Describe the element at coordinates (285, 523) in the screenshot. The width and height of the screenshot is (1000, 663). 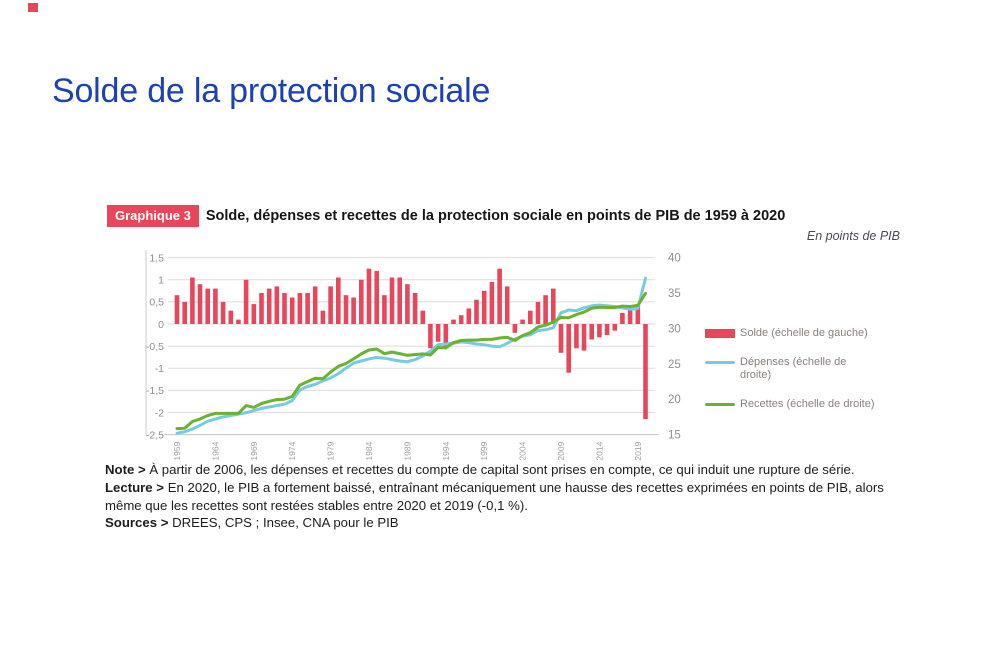
I see `sources-text: DREES, CPS ; Insee, CNA pour le PIB` at that location.